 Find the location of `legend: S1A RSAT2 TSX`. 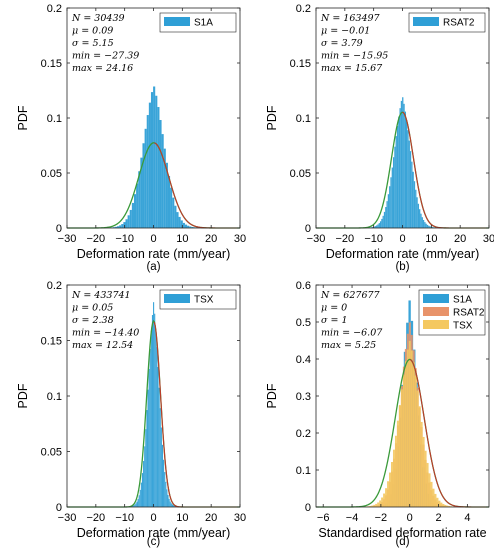

legend: S1A RSAT2 TSX is located at coordinates (452, 312).